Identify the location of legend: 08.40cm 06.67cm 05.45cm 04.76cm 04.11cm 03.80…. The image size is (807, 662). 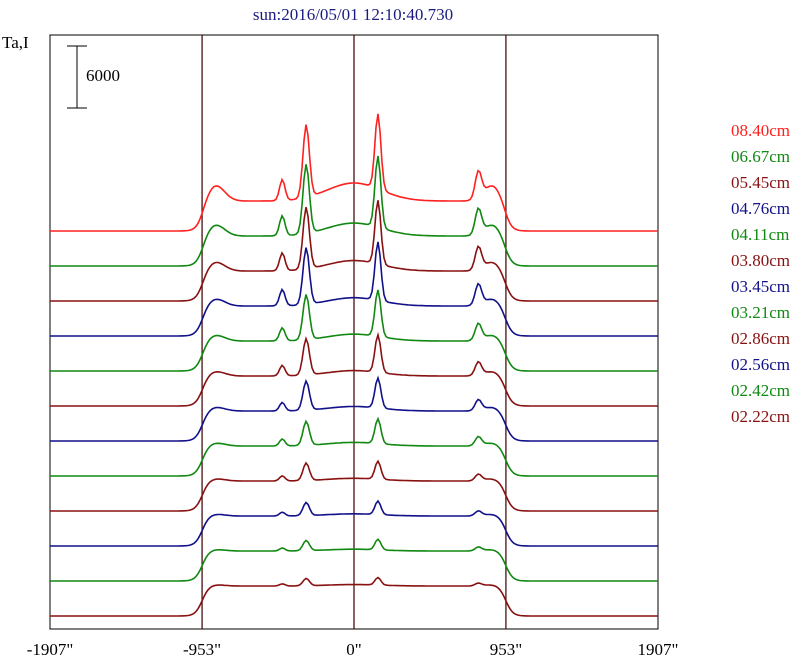
(760, 273).